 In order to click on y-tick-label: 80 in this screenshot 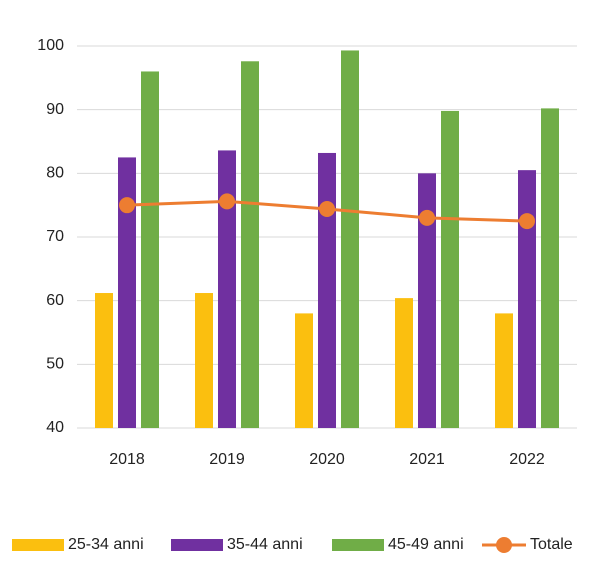, I will do `click(55, 173)`.